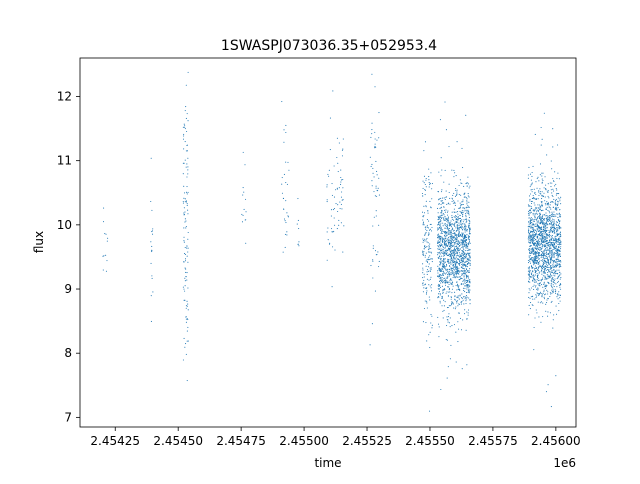 The image size is (640, 484). What do you see at coordinates (329, 46) in the screenshot?
I see `chart-title: 1SWASPJ073036.35+052953.4` at bounding box center [329, 46].